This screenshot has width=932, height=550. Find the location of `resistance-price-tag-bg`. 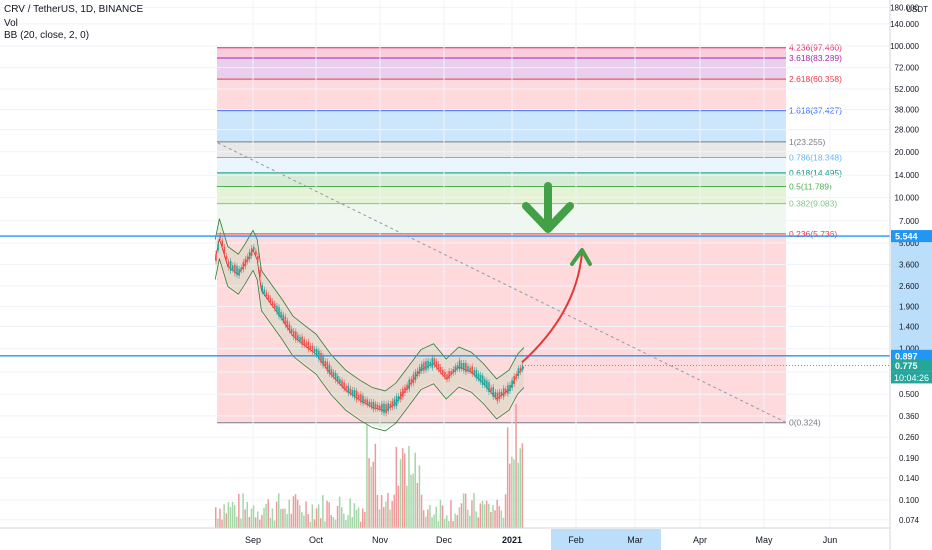

resistance-price-tag-bg is located at coordinates (911, 355).